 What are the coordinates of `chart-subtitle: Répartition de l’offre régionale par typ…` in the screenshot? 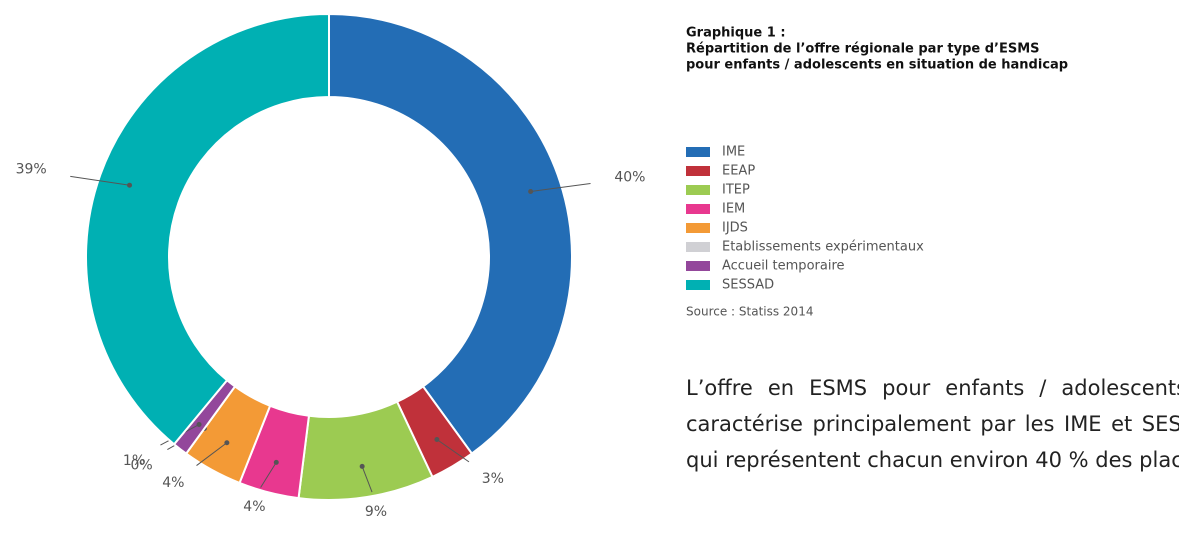 It's located at (863, 49).